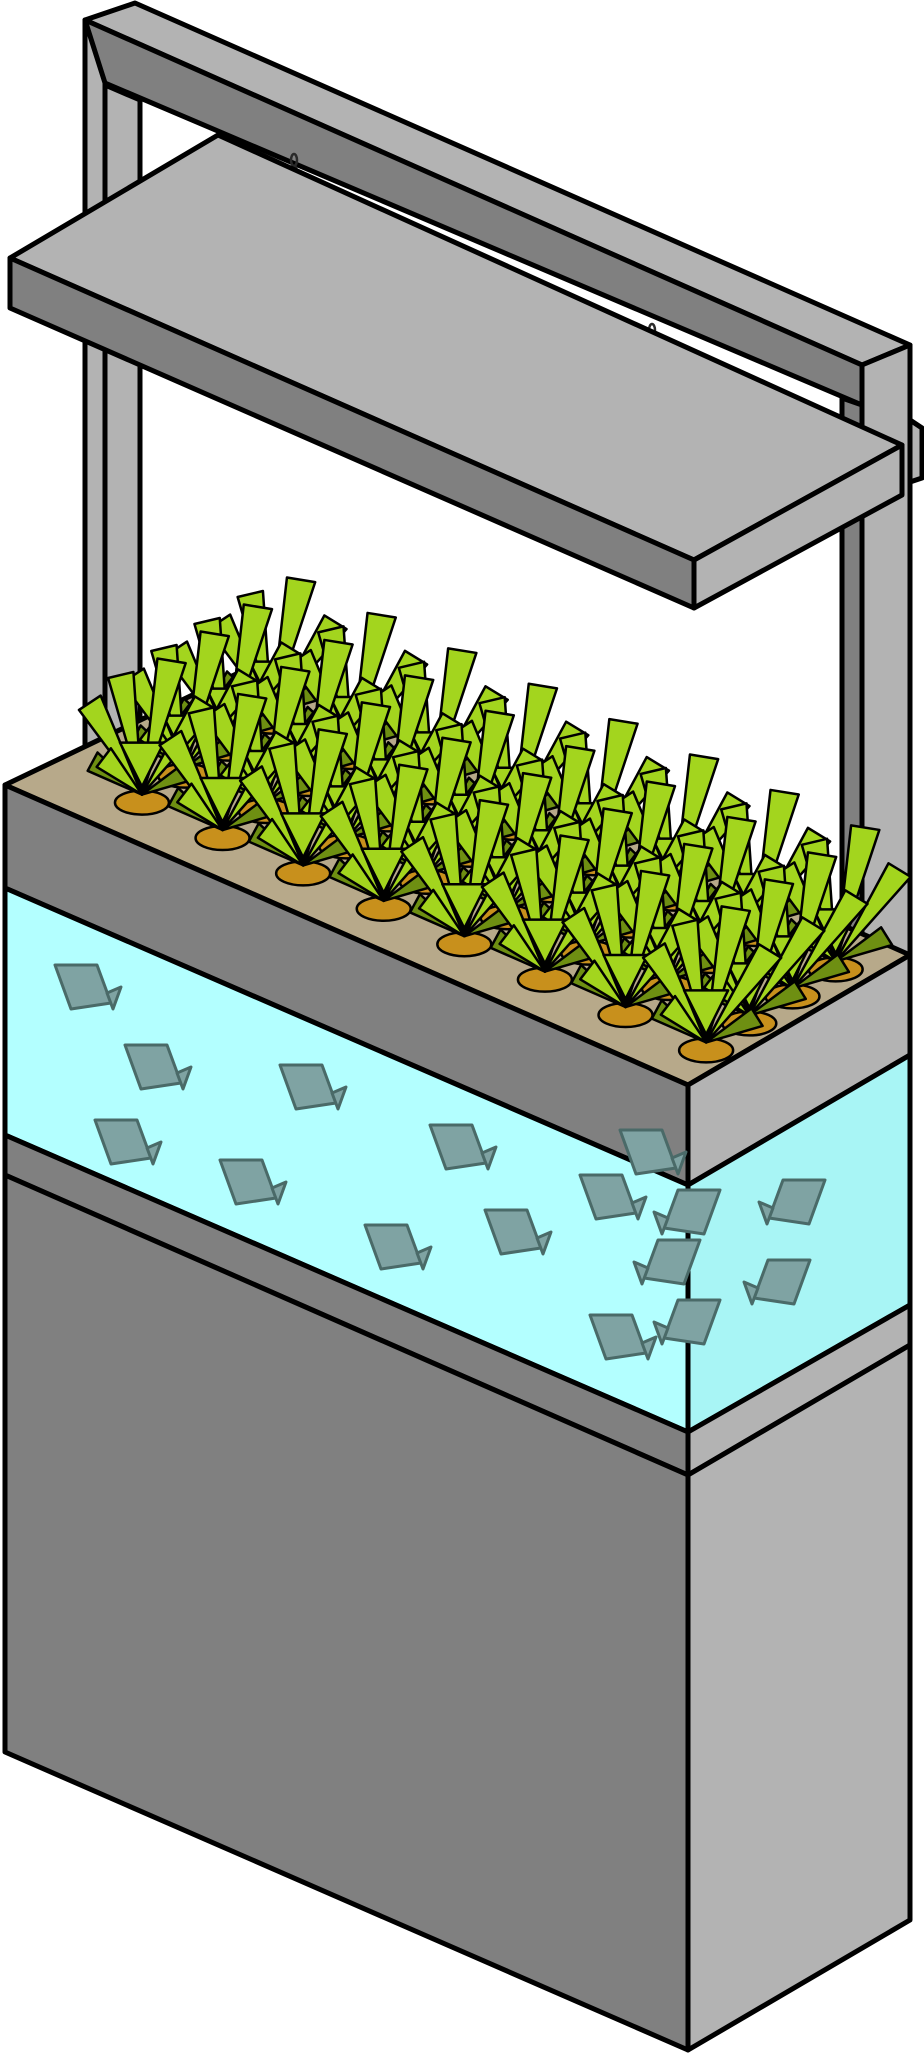 The height and width of the screenshot is (2055, 924). What do you see at coordinates (95, 410) in the screenshot?
I see `frame-post-left-front` at bounding box center [95, 410].